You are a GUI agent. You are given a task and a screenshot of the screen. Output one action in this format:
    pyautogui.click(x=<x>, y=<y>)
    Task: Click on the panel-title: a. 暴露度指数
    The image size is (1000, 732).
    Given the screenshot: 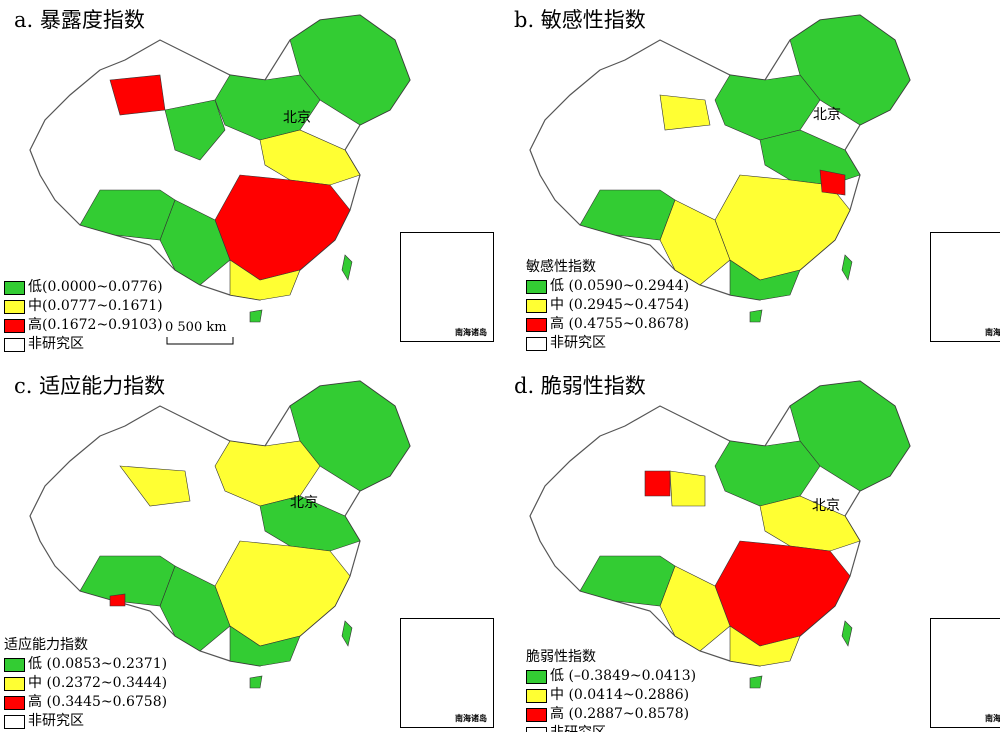 What is the action you would take?
    pyautogui.click(x=79, y=20)
    